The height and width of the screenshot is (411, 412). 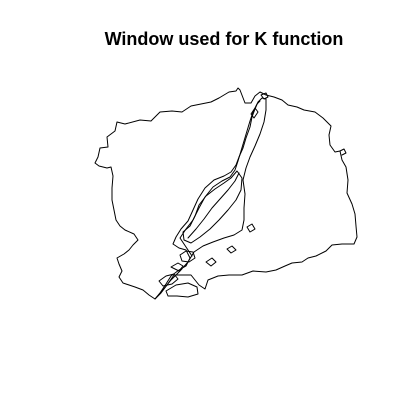 I want to click on island-laval, so click(x=212, y=207).